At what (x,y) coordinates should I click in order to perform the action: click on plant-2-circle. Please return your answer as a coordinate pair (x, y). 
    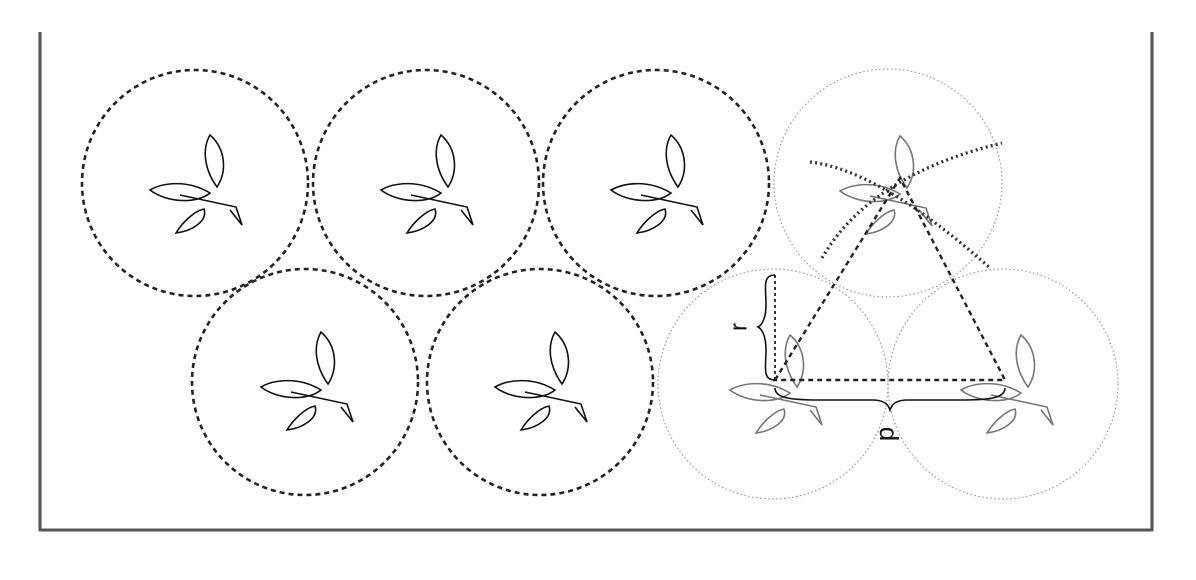
    Looking at the image, I should click on (426, 183).